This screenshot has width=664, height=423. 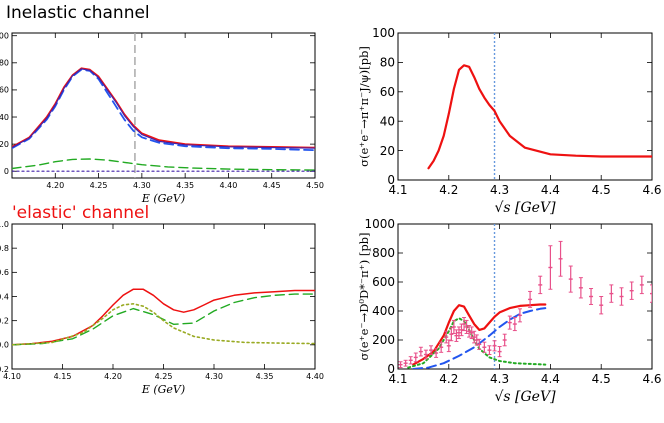 What do you see at coordinates (364, 106) in the screenshot?
I see `y-axis-label: σ(e⁺e⁻→π⁺π⁻J/ψ)[pb]` at bounding box center [364, 106].